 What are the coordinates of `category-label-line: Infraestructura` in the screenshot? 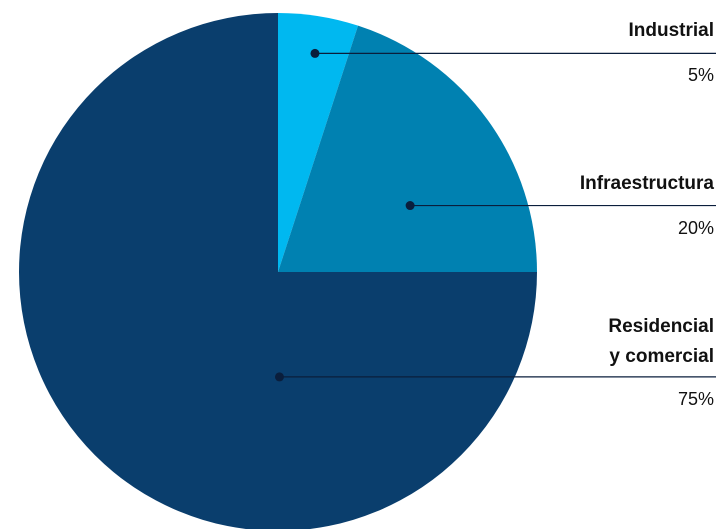 It's located at (647, 183).